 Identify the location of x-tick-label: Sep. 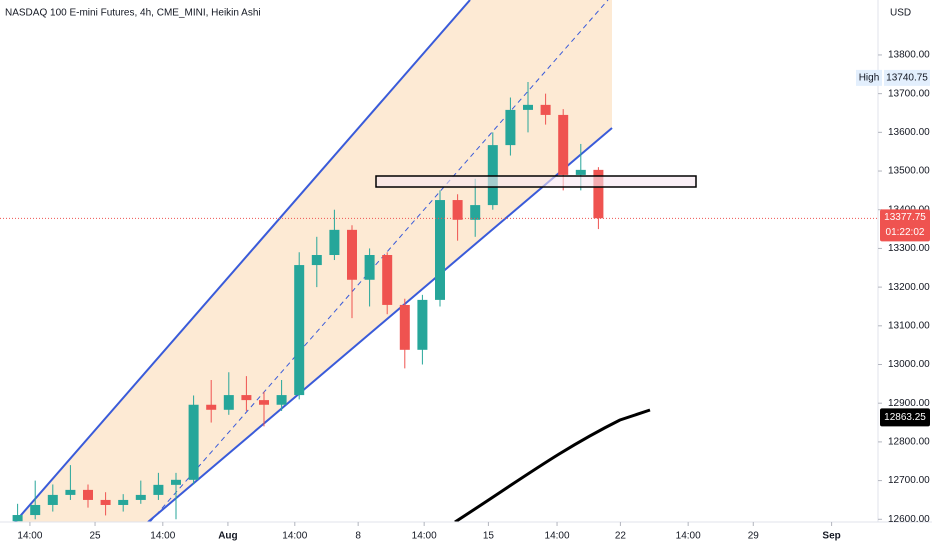
(831, 536).